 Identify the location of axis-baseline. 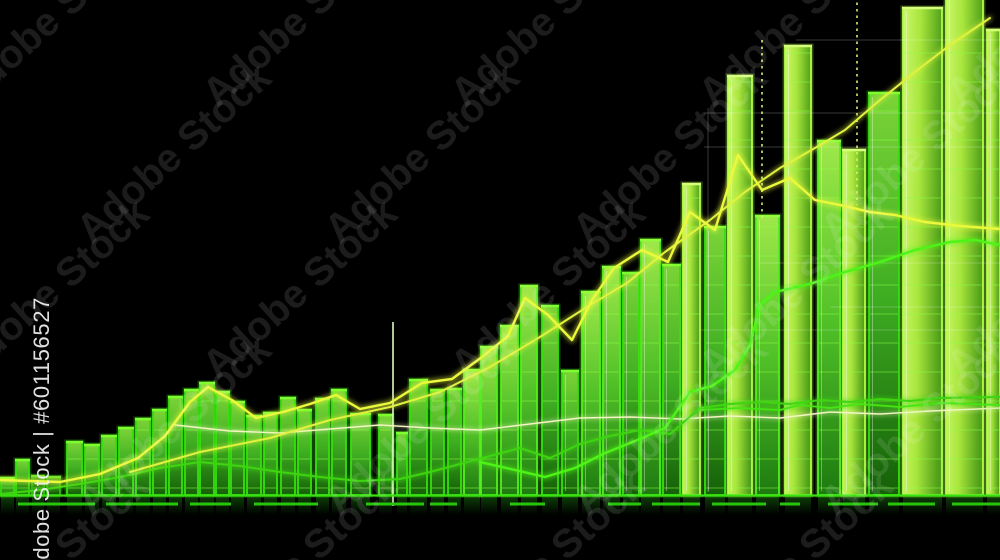
(500, 499).